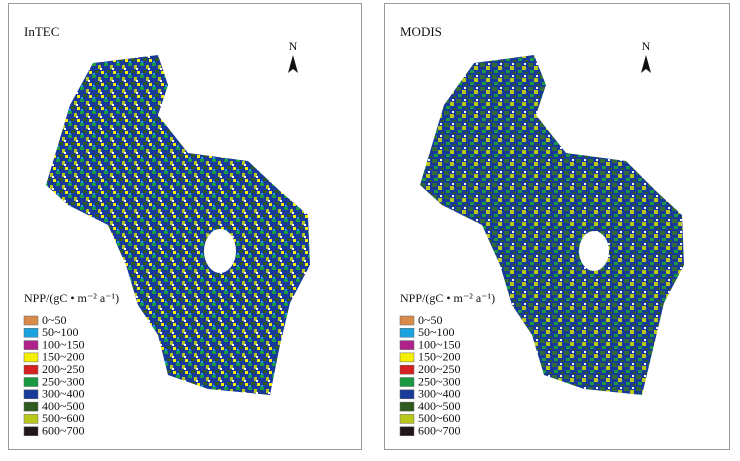  What do you see at coordinates (421, 31) in the screenshot?
I see `panel-title: MODIS` at bounding box center [421, 31].